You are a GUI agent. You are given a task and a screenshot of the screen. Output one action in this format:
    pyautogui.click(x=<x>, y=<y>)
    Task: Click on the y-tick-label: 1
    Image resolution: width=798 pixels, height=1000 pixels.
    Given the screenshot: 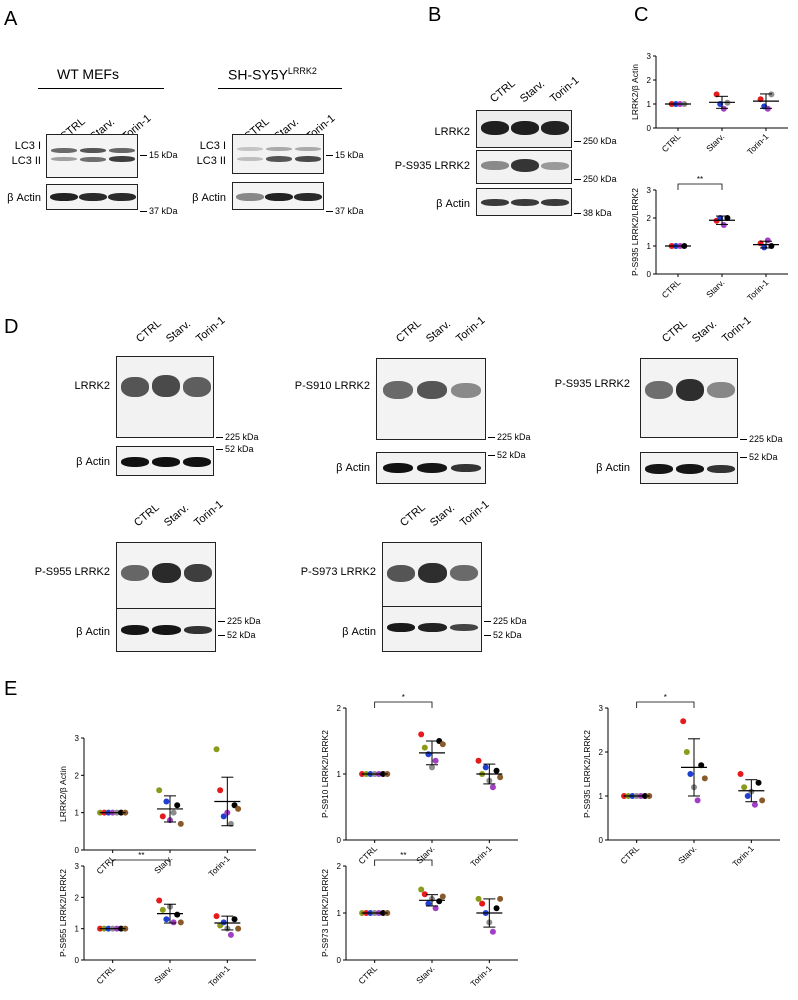 What is the action you would take?
    pyautogui.click(x=77, y=929)
    